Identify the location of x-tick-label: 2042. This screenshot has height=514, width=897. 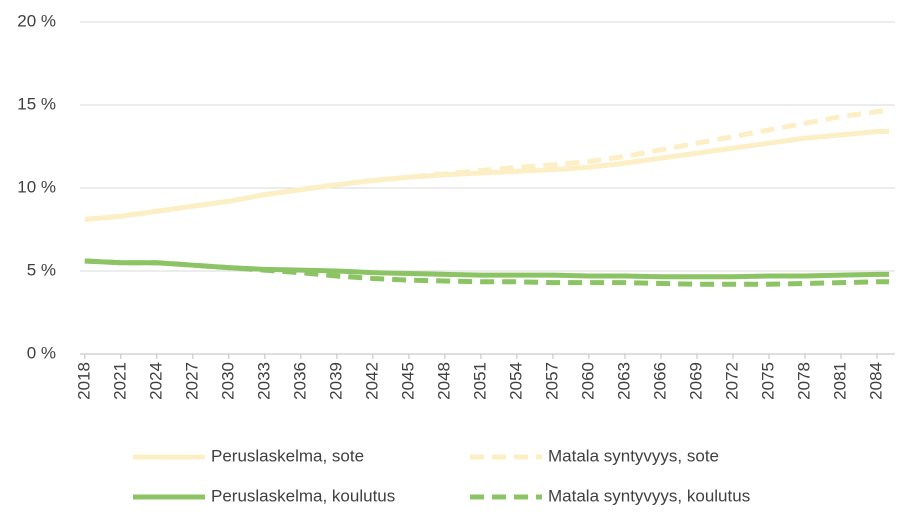
(371, 381).